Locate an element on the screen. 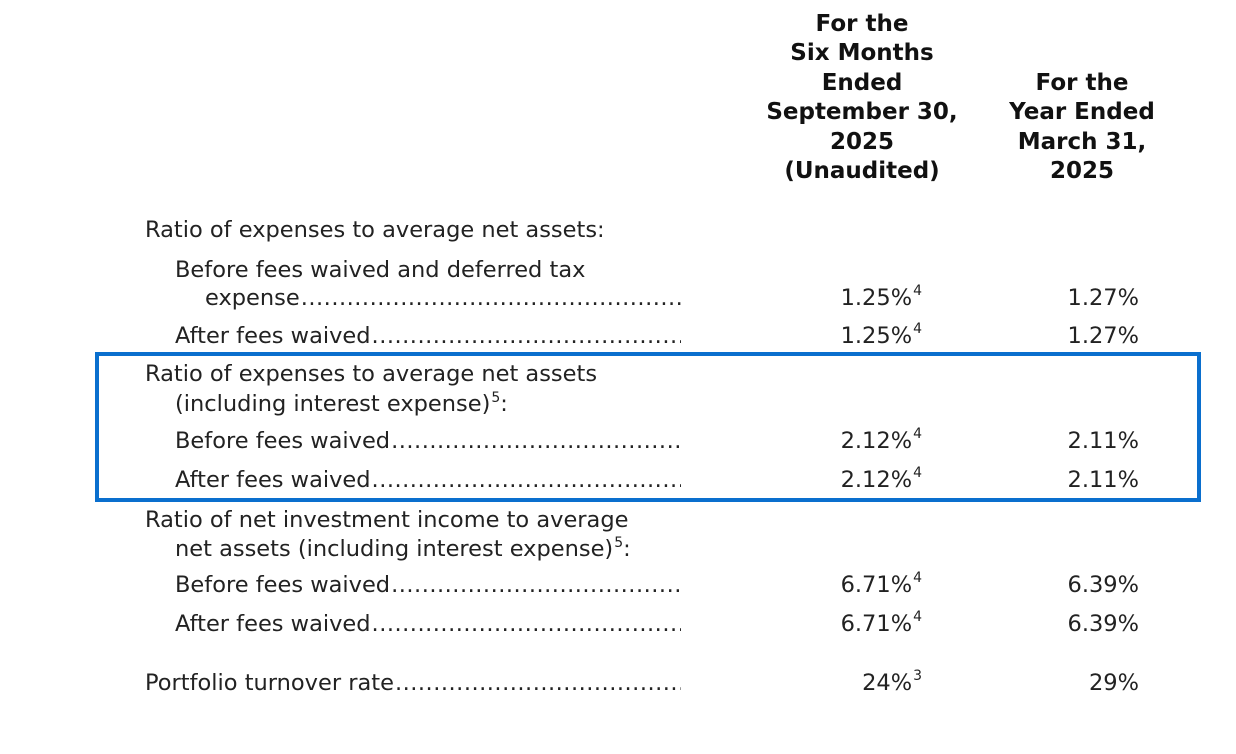  header-line: March 31, is located at coordinates (1082, 141).